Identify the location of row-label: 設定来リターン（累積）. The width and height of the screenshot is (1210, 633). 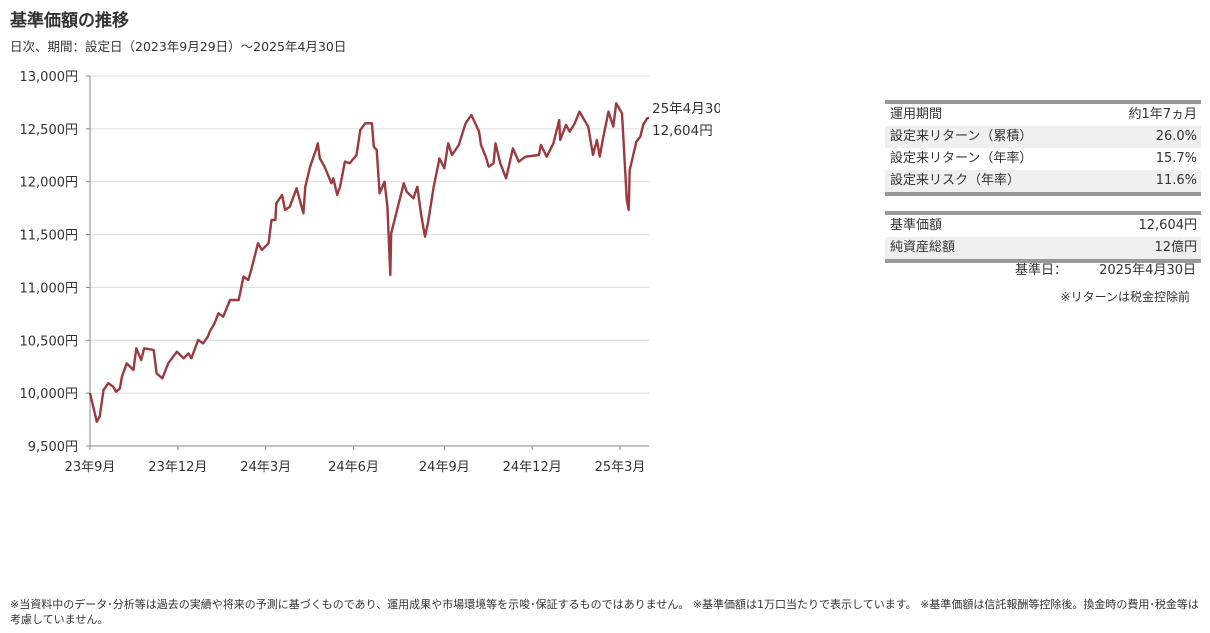
(961, 136).